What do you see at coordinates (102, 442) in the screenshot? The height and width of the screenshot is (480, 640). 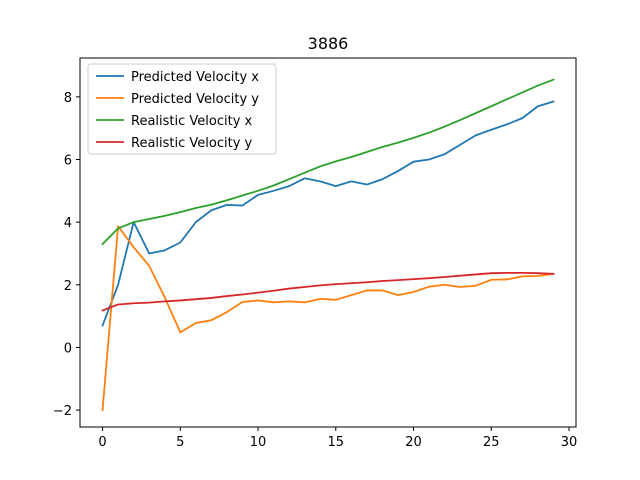 I see `x-tick-label: 0` at bounding box center [102, 442].